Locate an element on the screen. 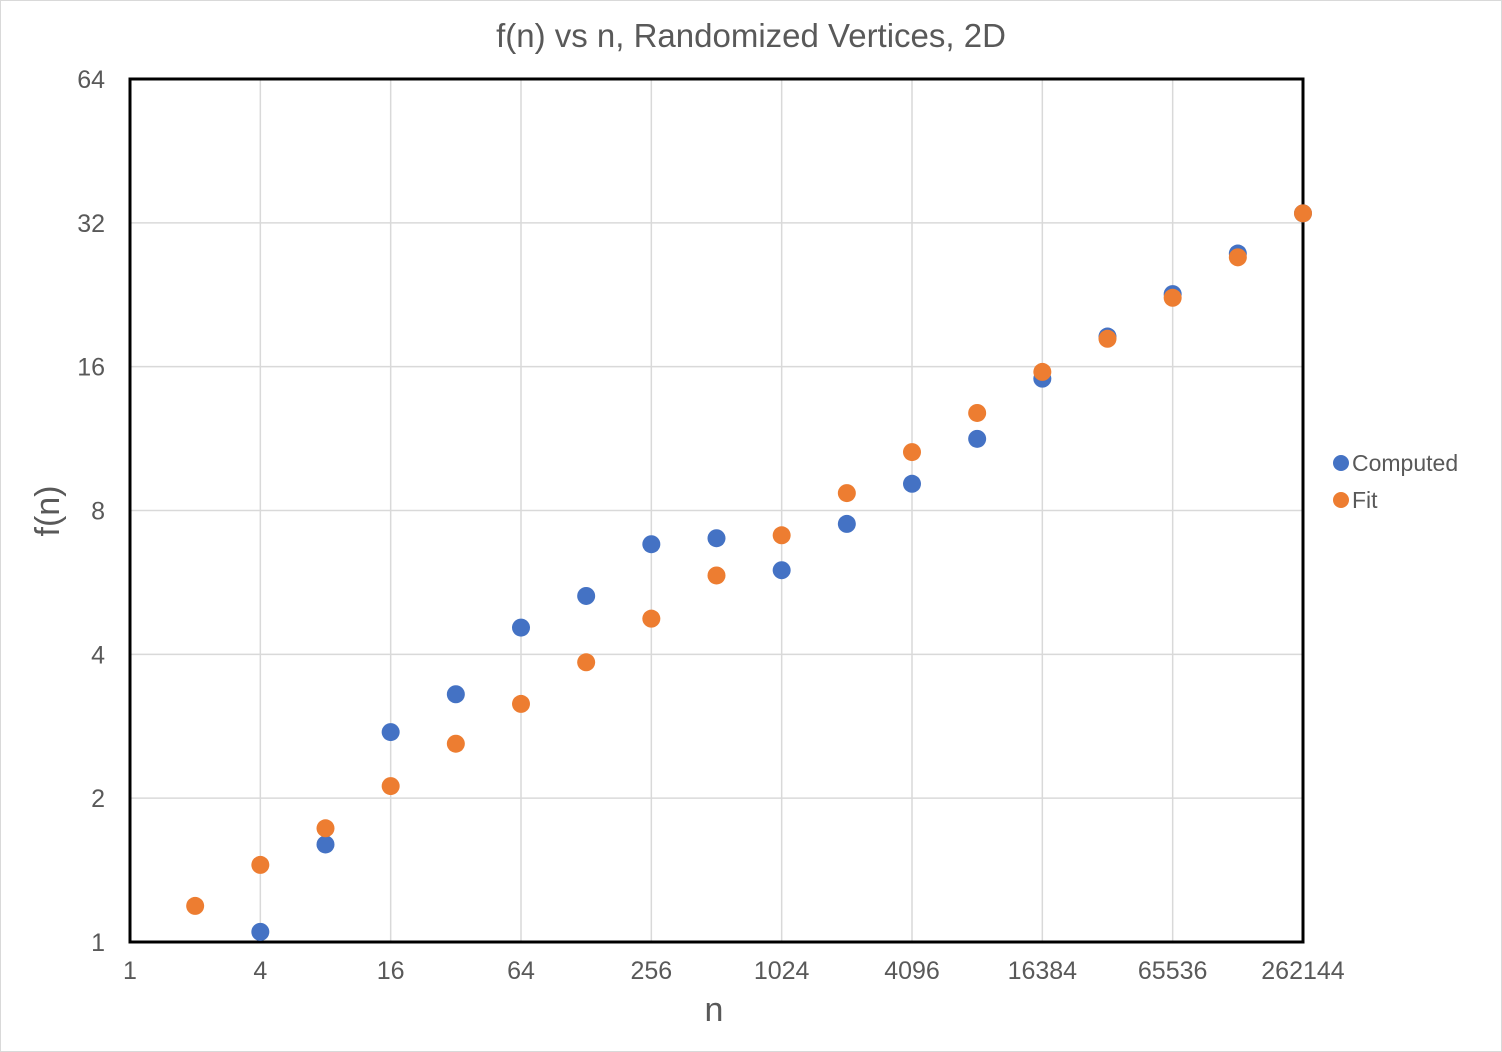 The height and width of the screenshot is (1052, 1502). x-tick-label: 64 is located at coordinates (521, 971).